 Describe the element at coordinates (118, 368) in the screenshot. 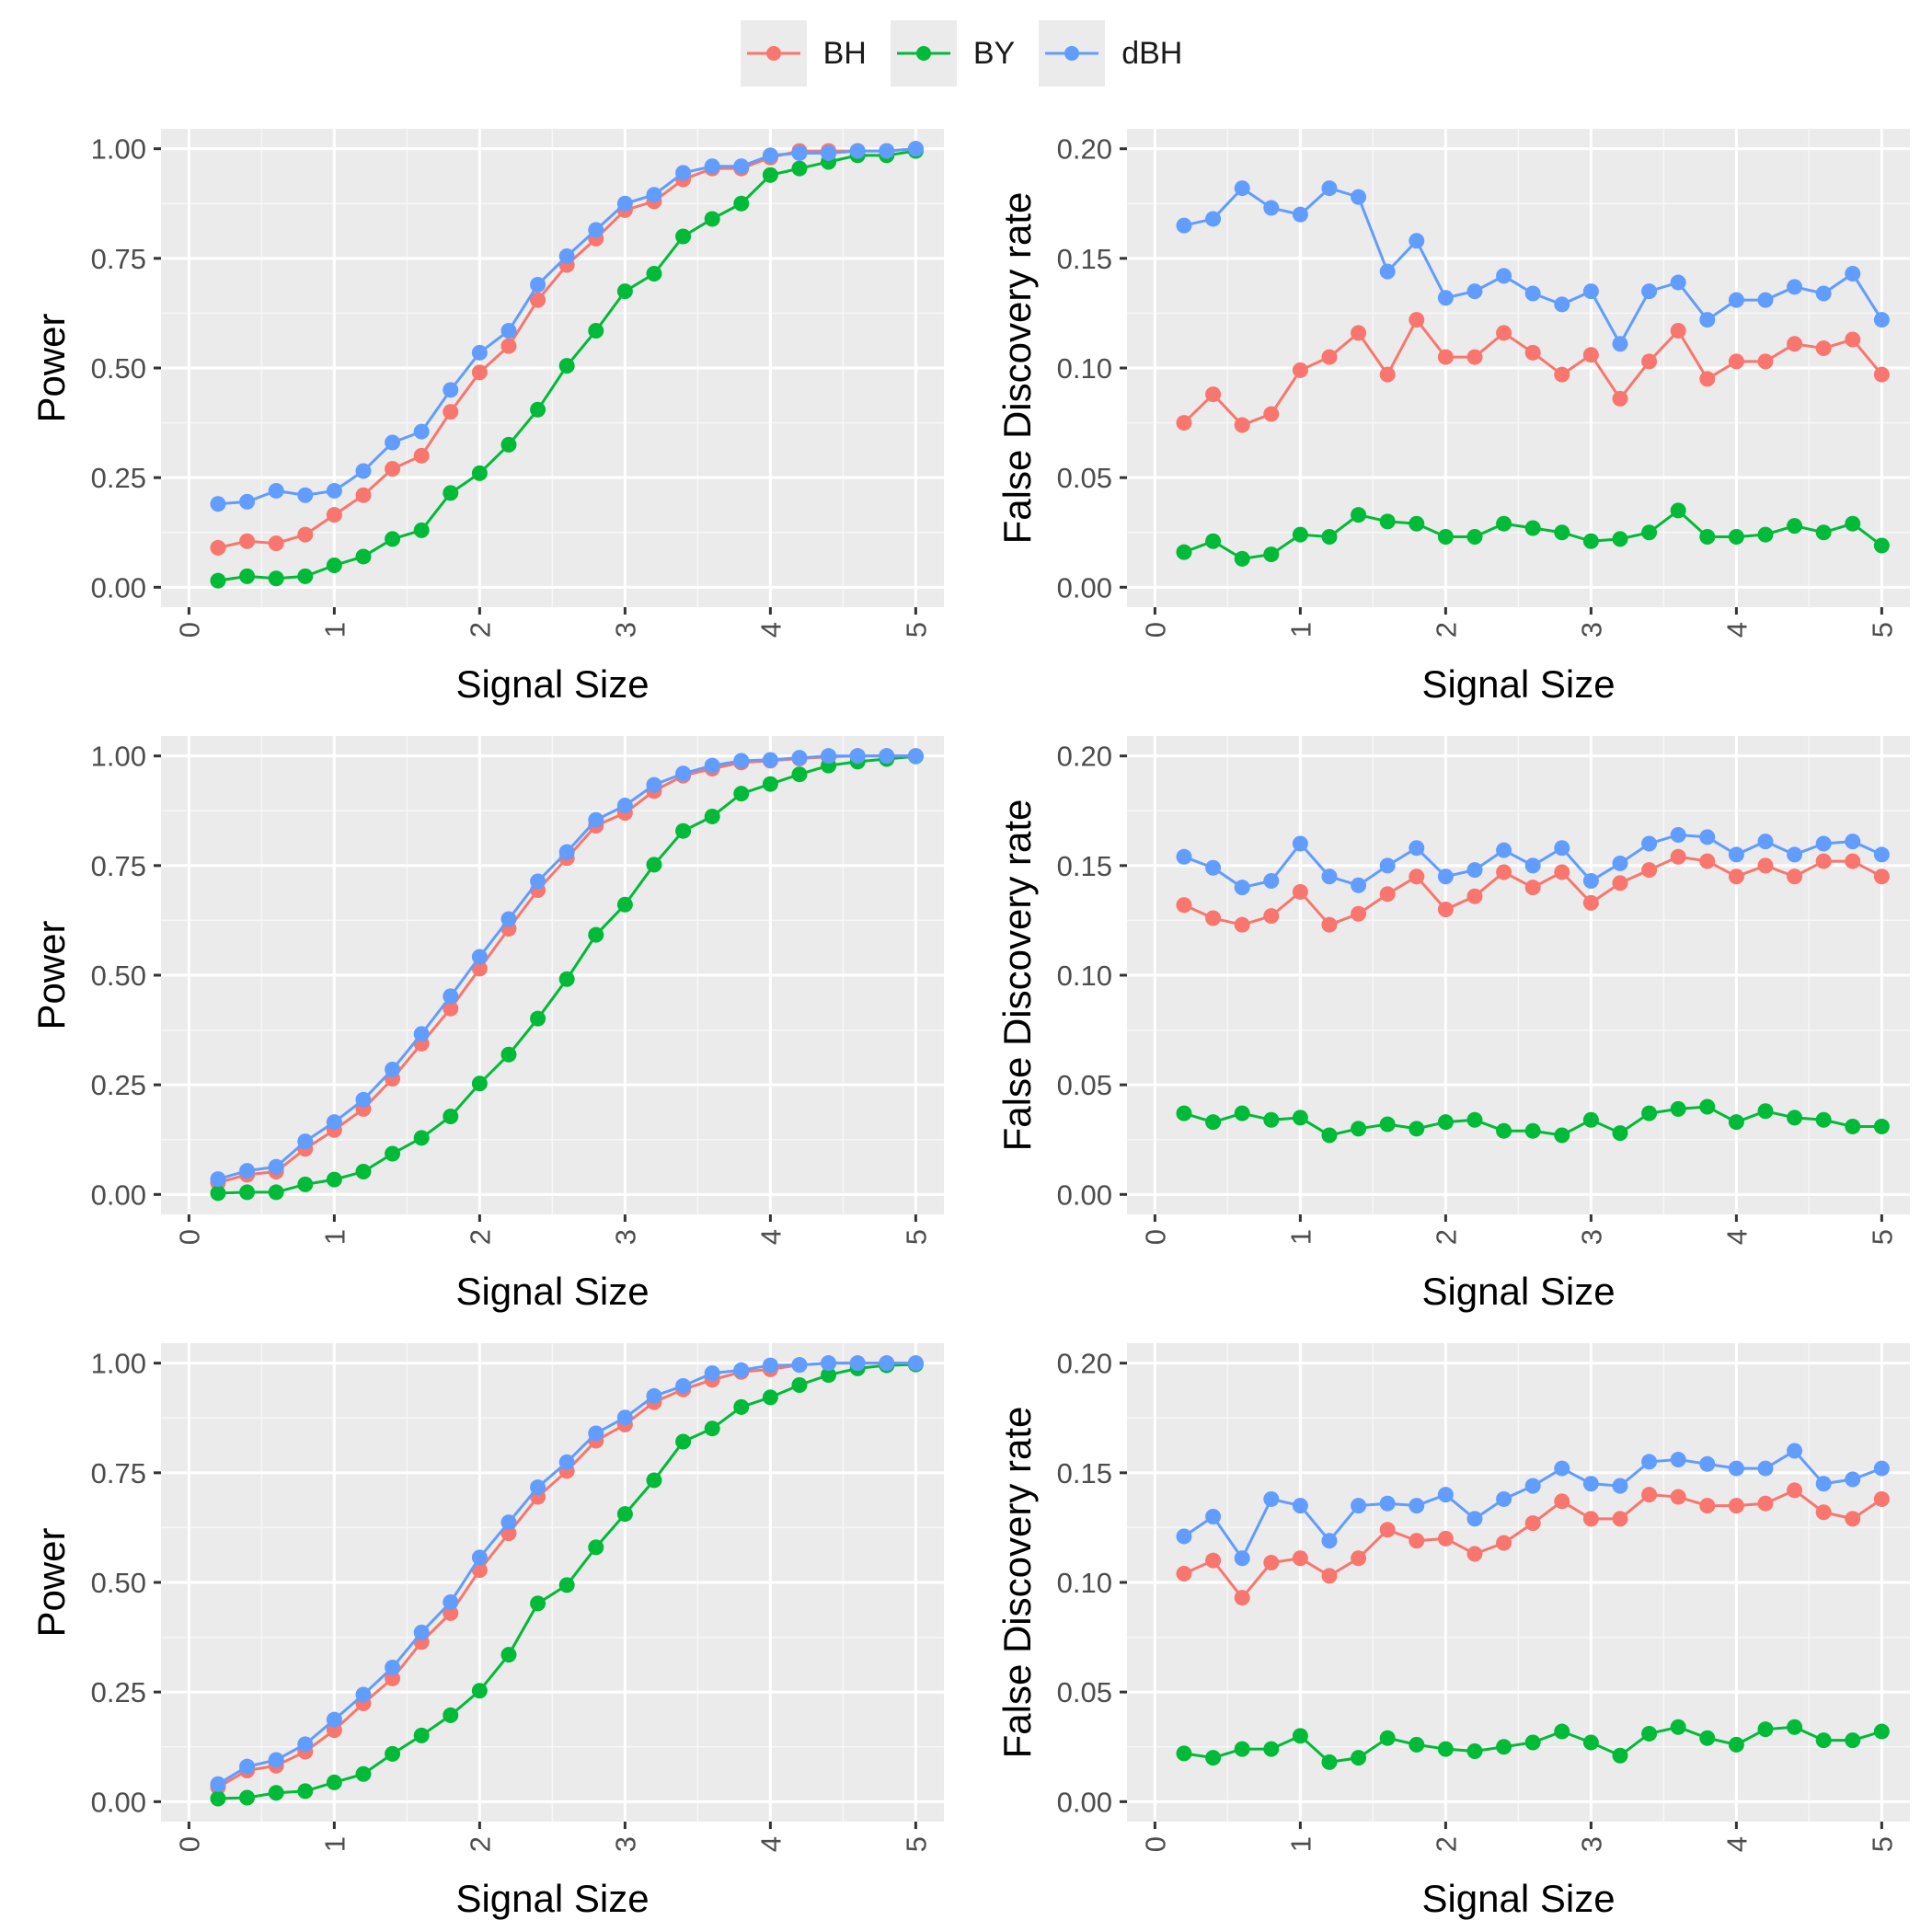

I see `y-tick-label: 0.50` at that location.